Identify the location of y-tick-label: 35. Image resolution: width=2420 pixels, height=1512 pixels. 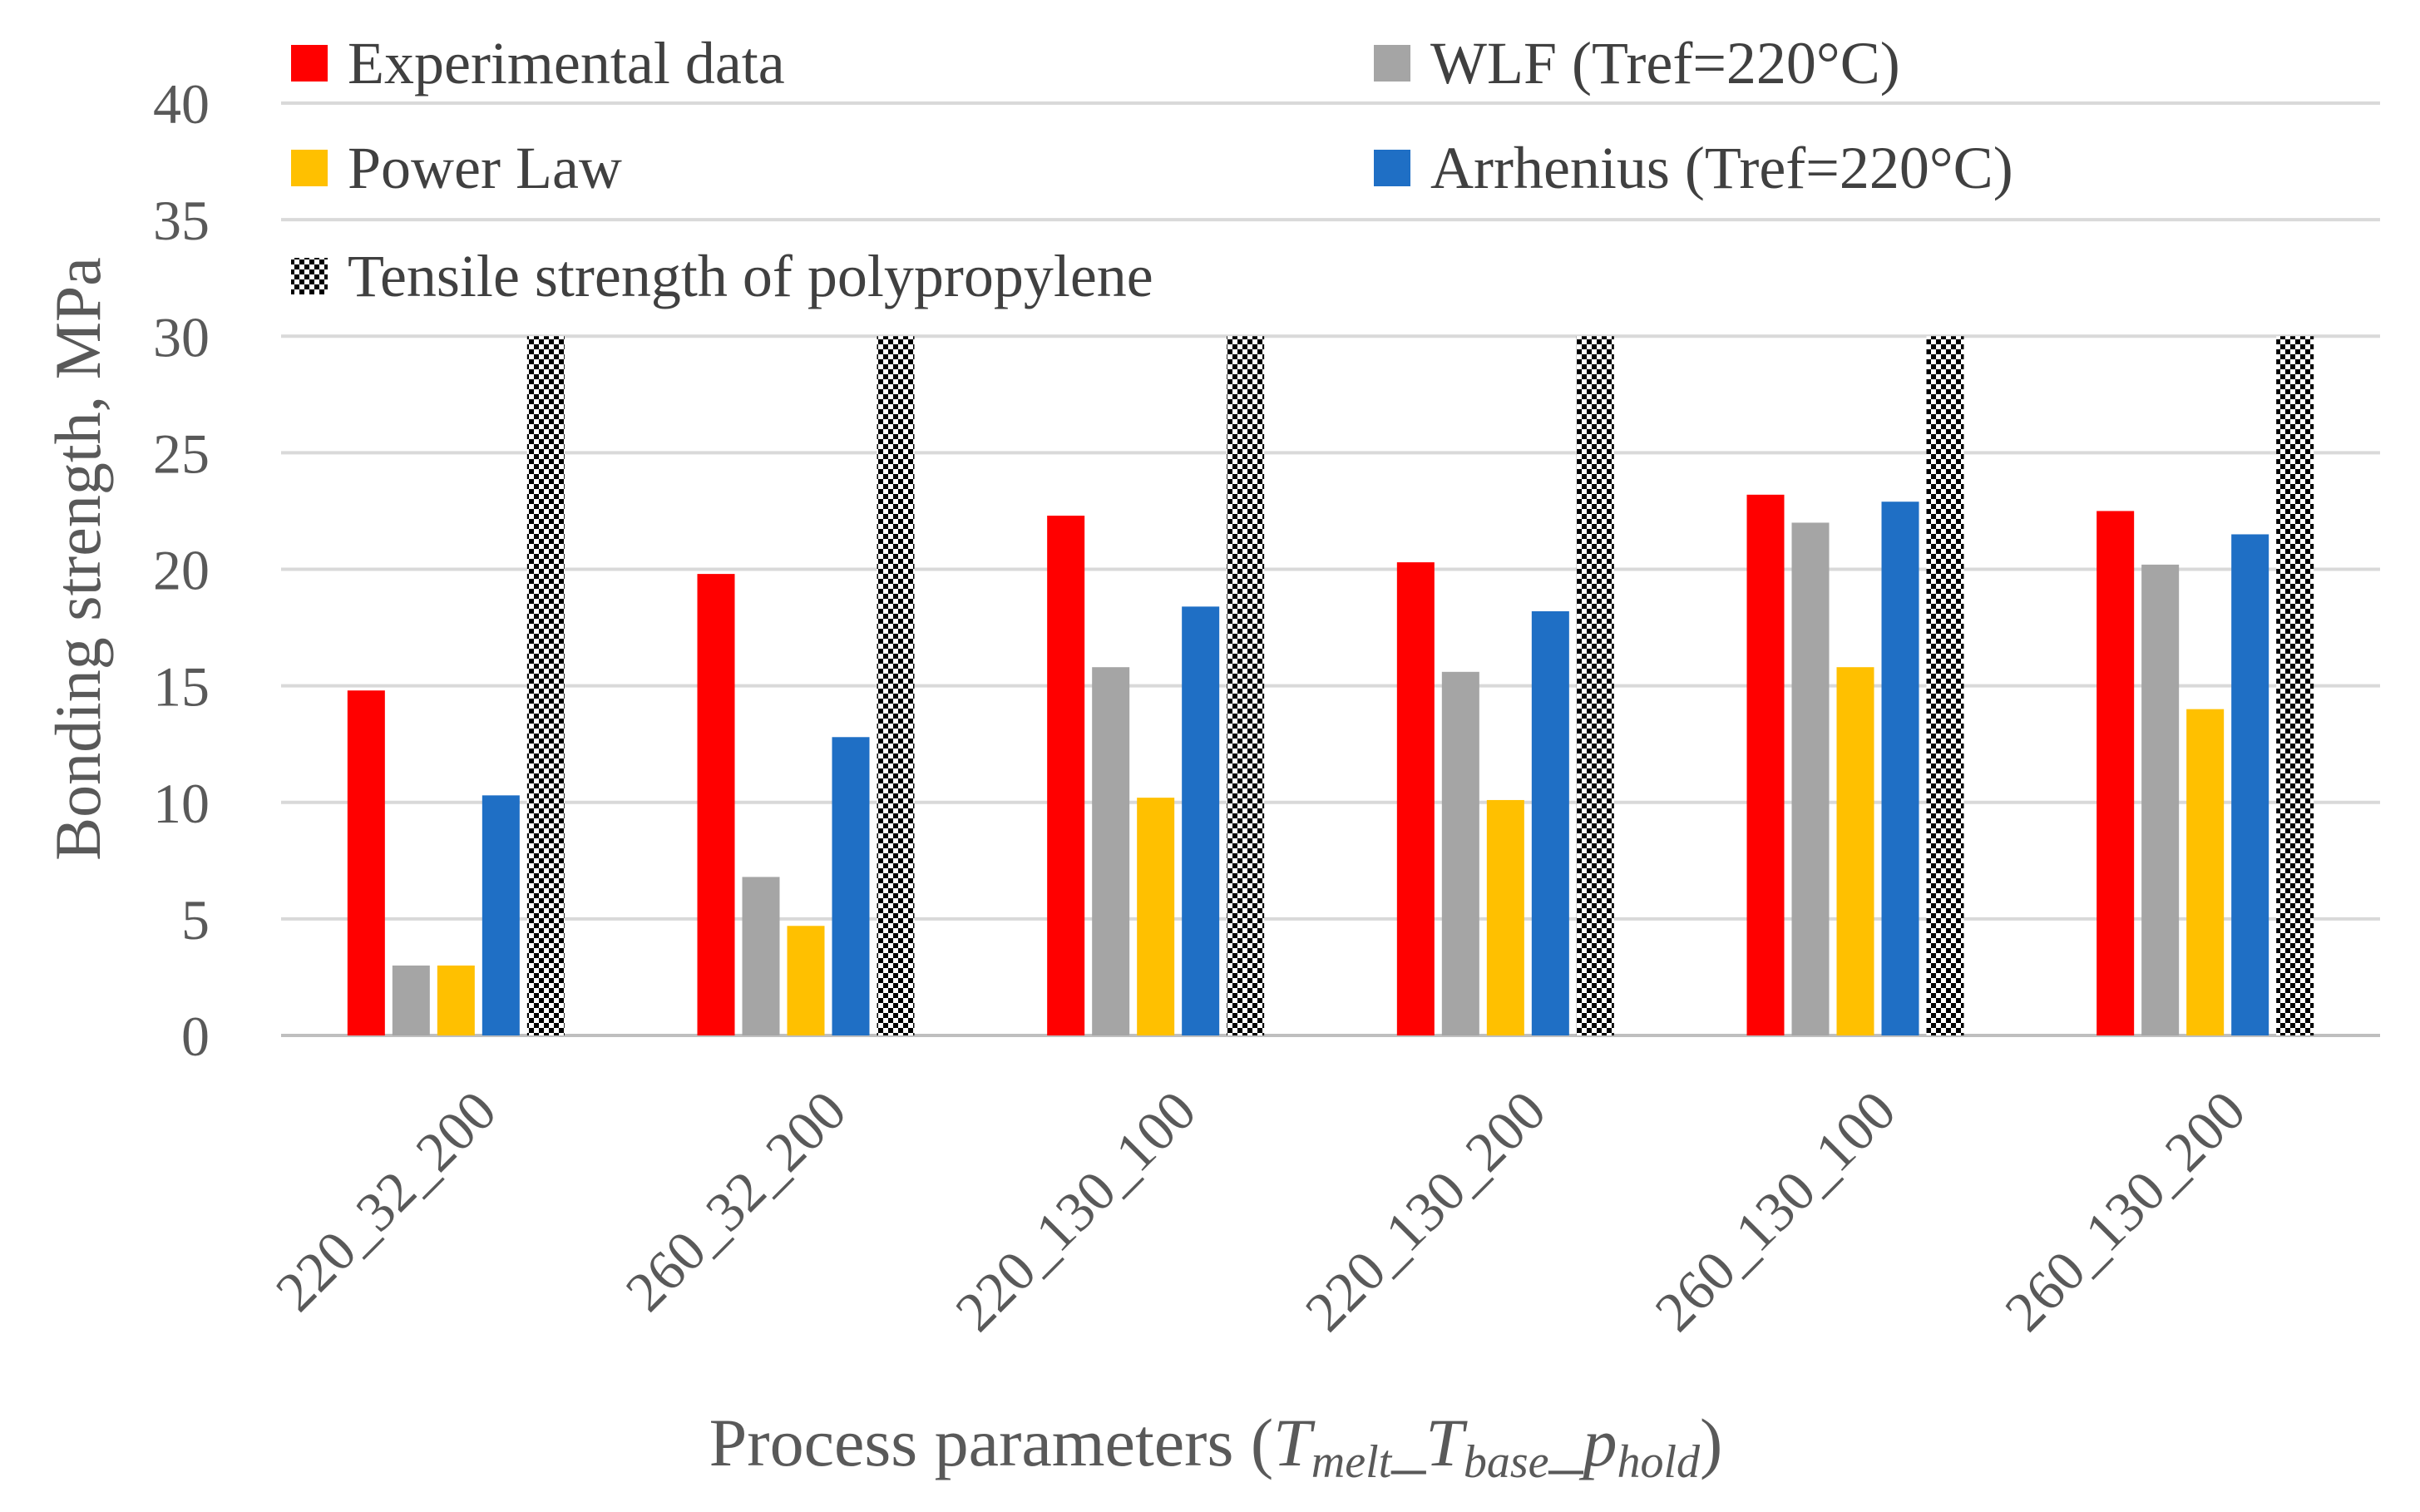
(182, 220).